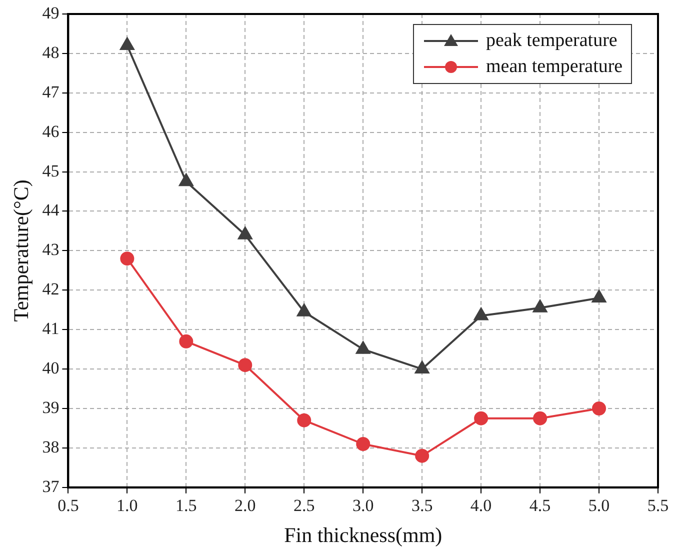  What do you see at coordinates (51, 52) in the screenshot?
I see `y-tick-label: 48` at bounding box center [51, 52].